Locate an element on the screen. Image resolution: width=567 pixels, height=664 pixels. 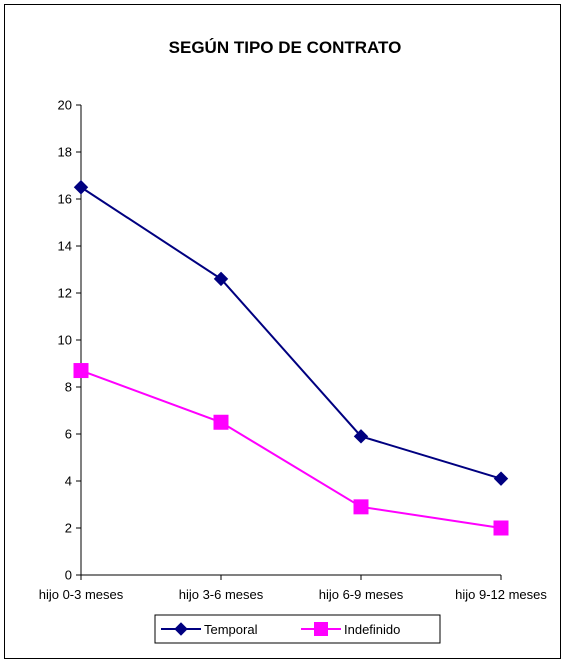
legend-label: Indefinido is located at coordinates (372, 629).